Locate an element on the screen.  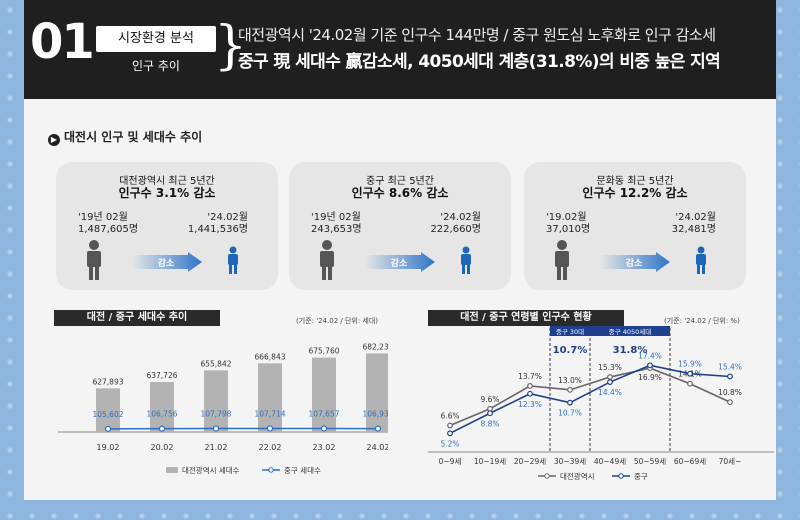
x-tick-label: 21.02 is located at coordinates (216, 447).